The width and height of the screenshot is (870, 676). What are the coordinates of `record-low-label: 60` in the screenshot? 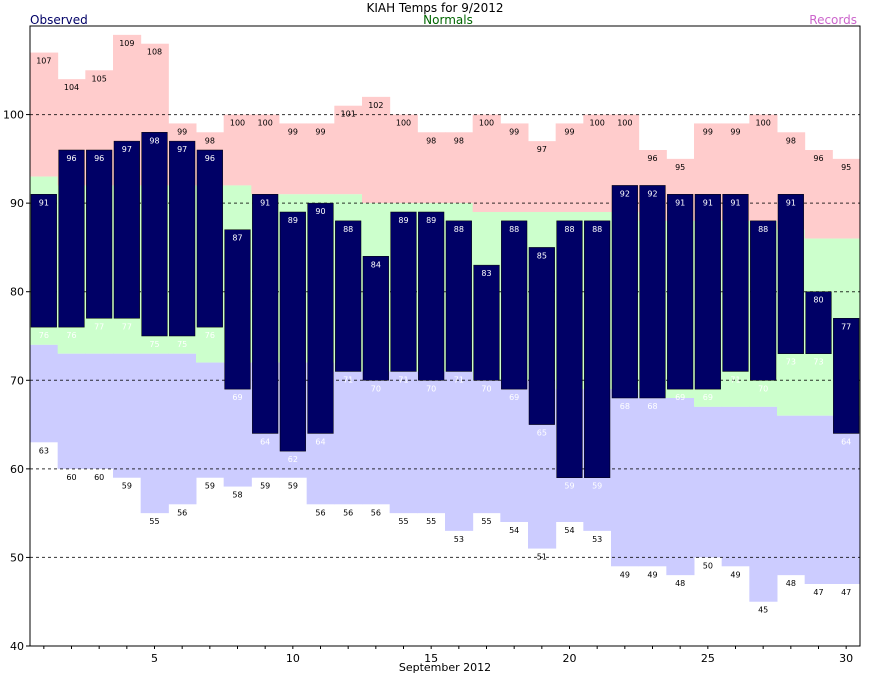 It's located at (99, 477).